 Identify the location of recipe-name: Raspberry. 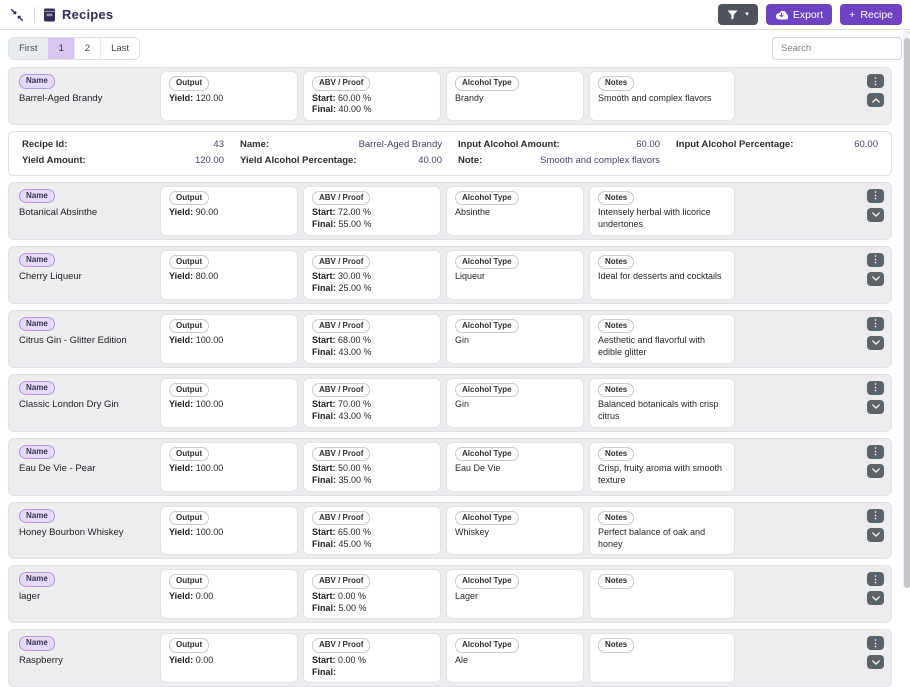
(41, 661).